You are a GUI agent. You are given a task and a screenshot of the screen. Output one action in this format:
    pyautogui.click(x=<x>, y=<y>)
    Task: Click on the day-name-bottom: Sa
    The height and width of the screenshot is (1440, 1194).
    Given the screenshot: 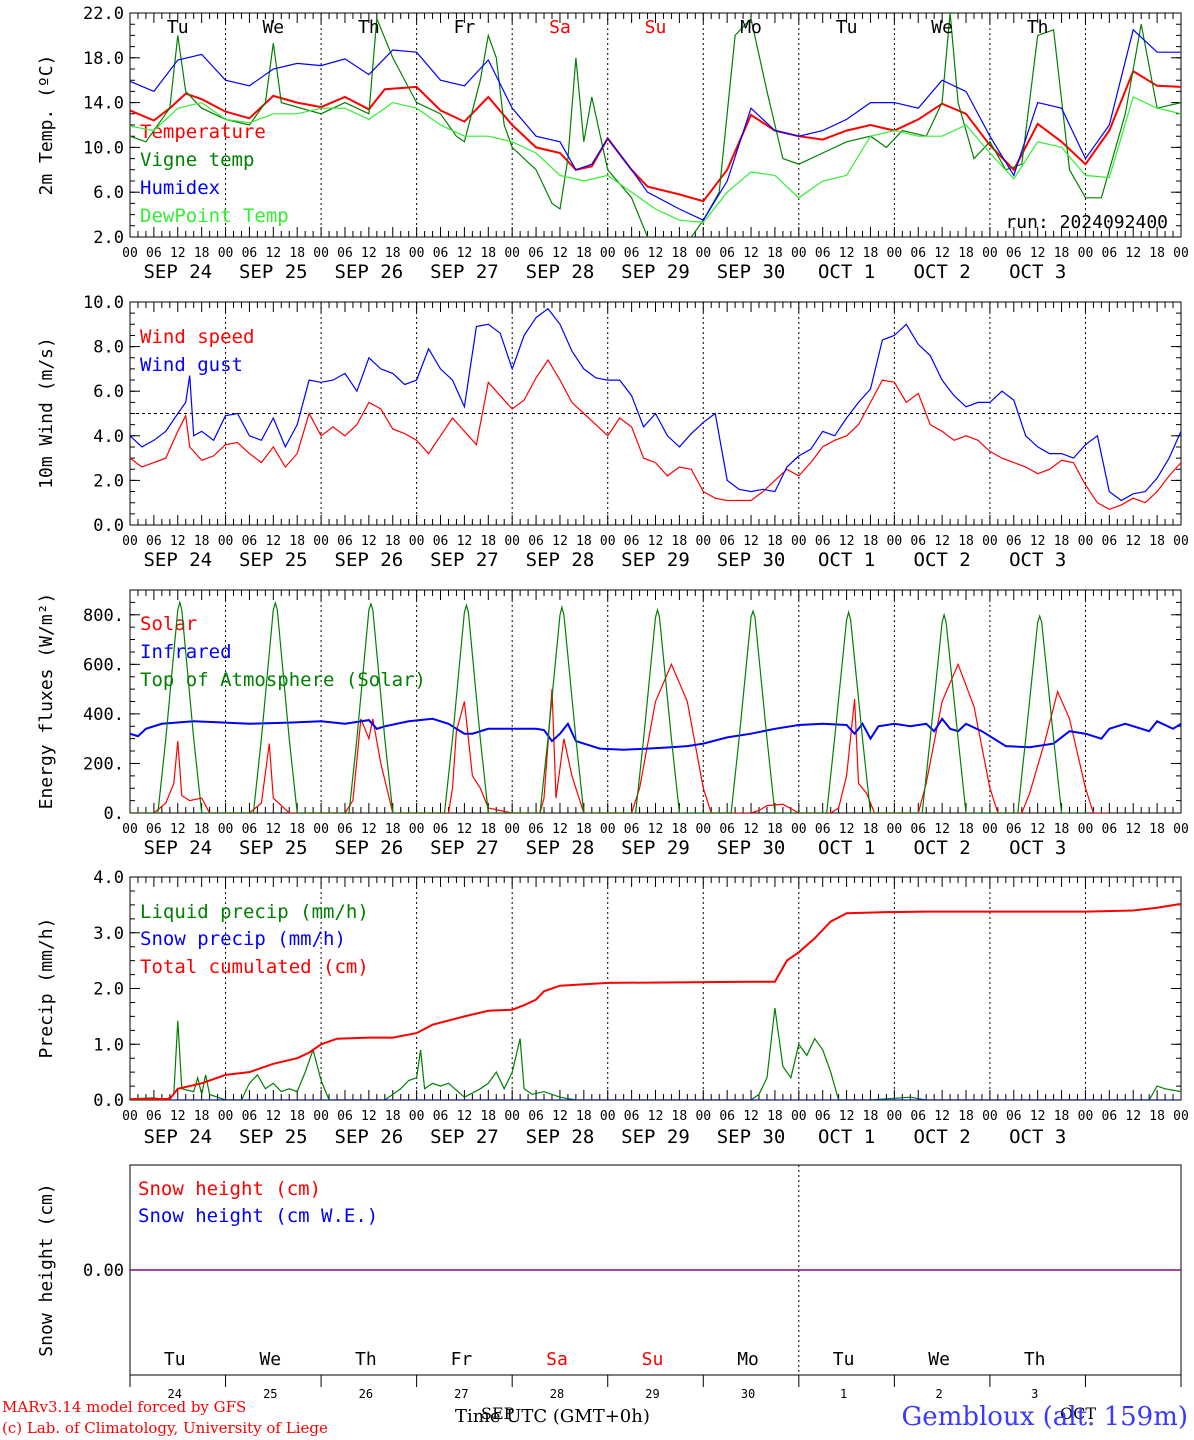 What is the action you would take?
    pyautogui.click(x=557, y=1359)
    